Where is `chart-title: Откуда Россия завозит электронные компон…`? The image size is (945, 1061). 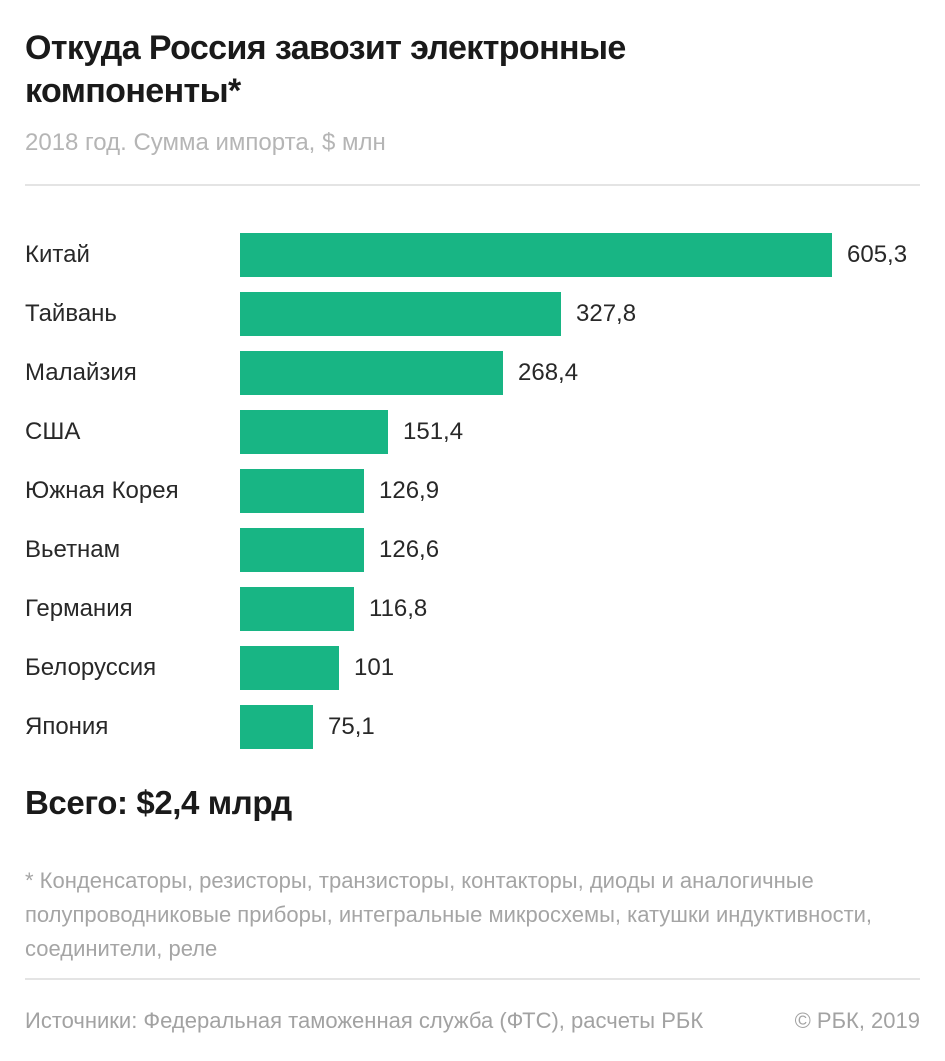 chart-title: Откуда Россия завозит электронные компон… is located at coordinates (325, 69).